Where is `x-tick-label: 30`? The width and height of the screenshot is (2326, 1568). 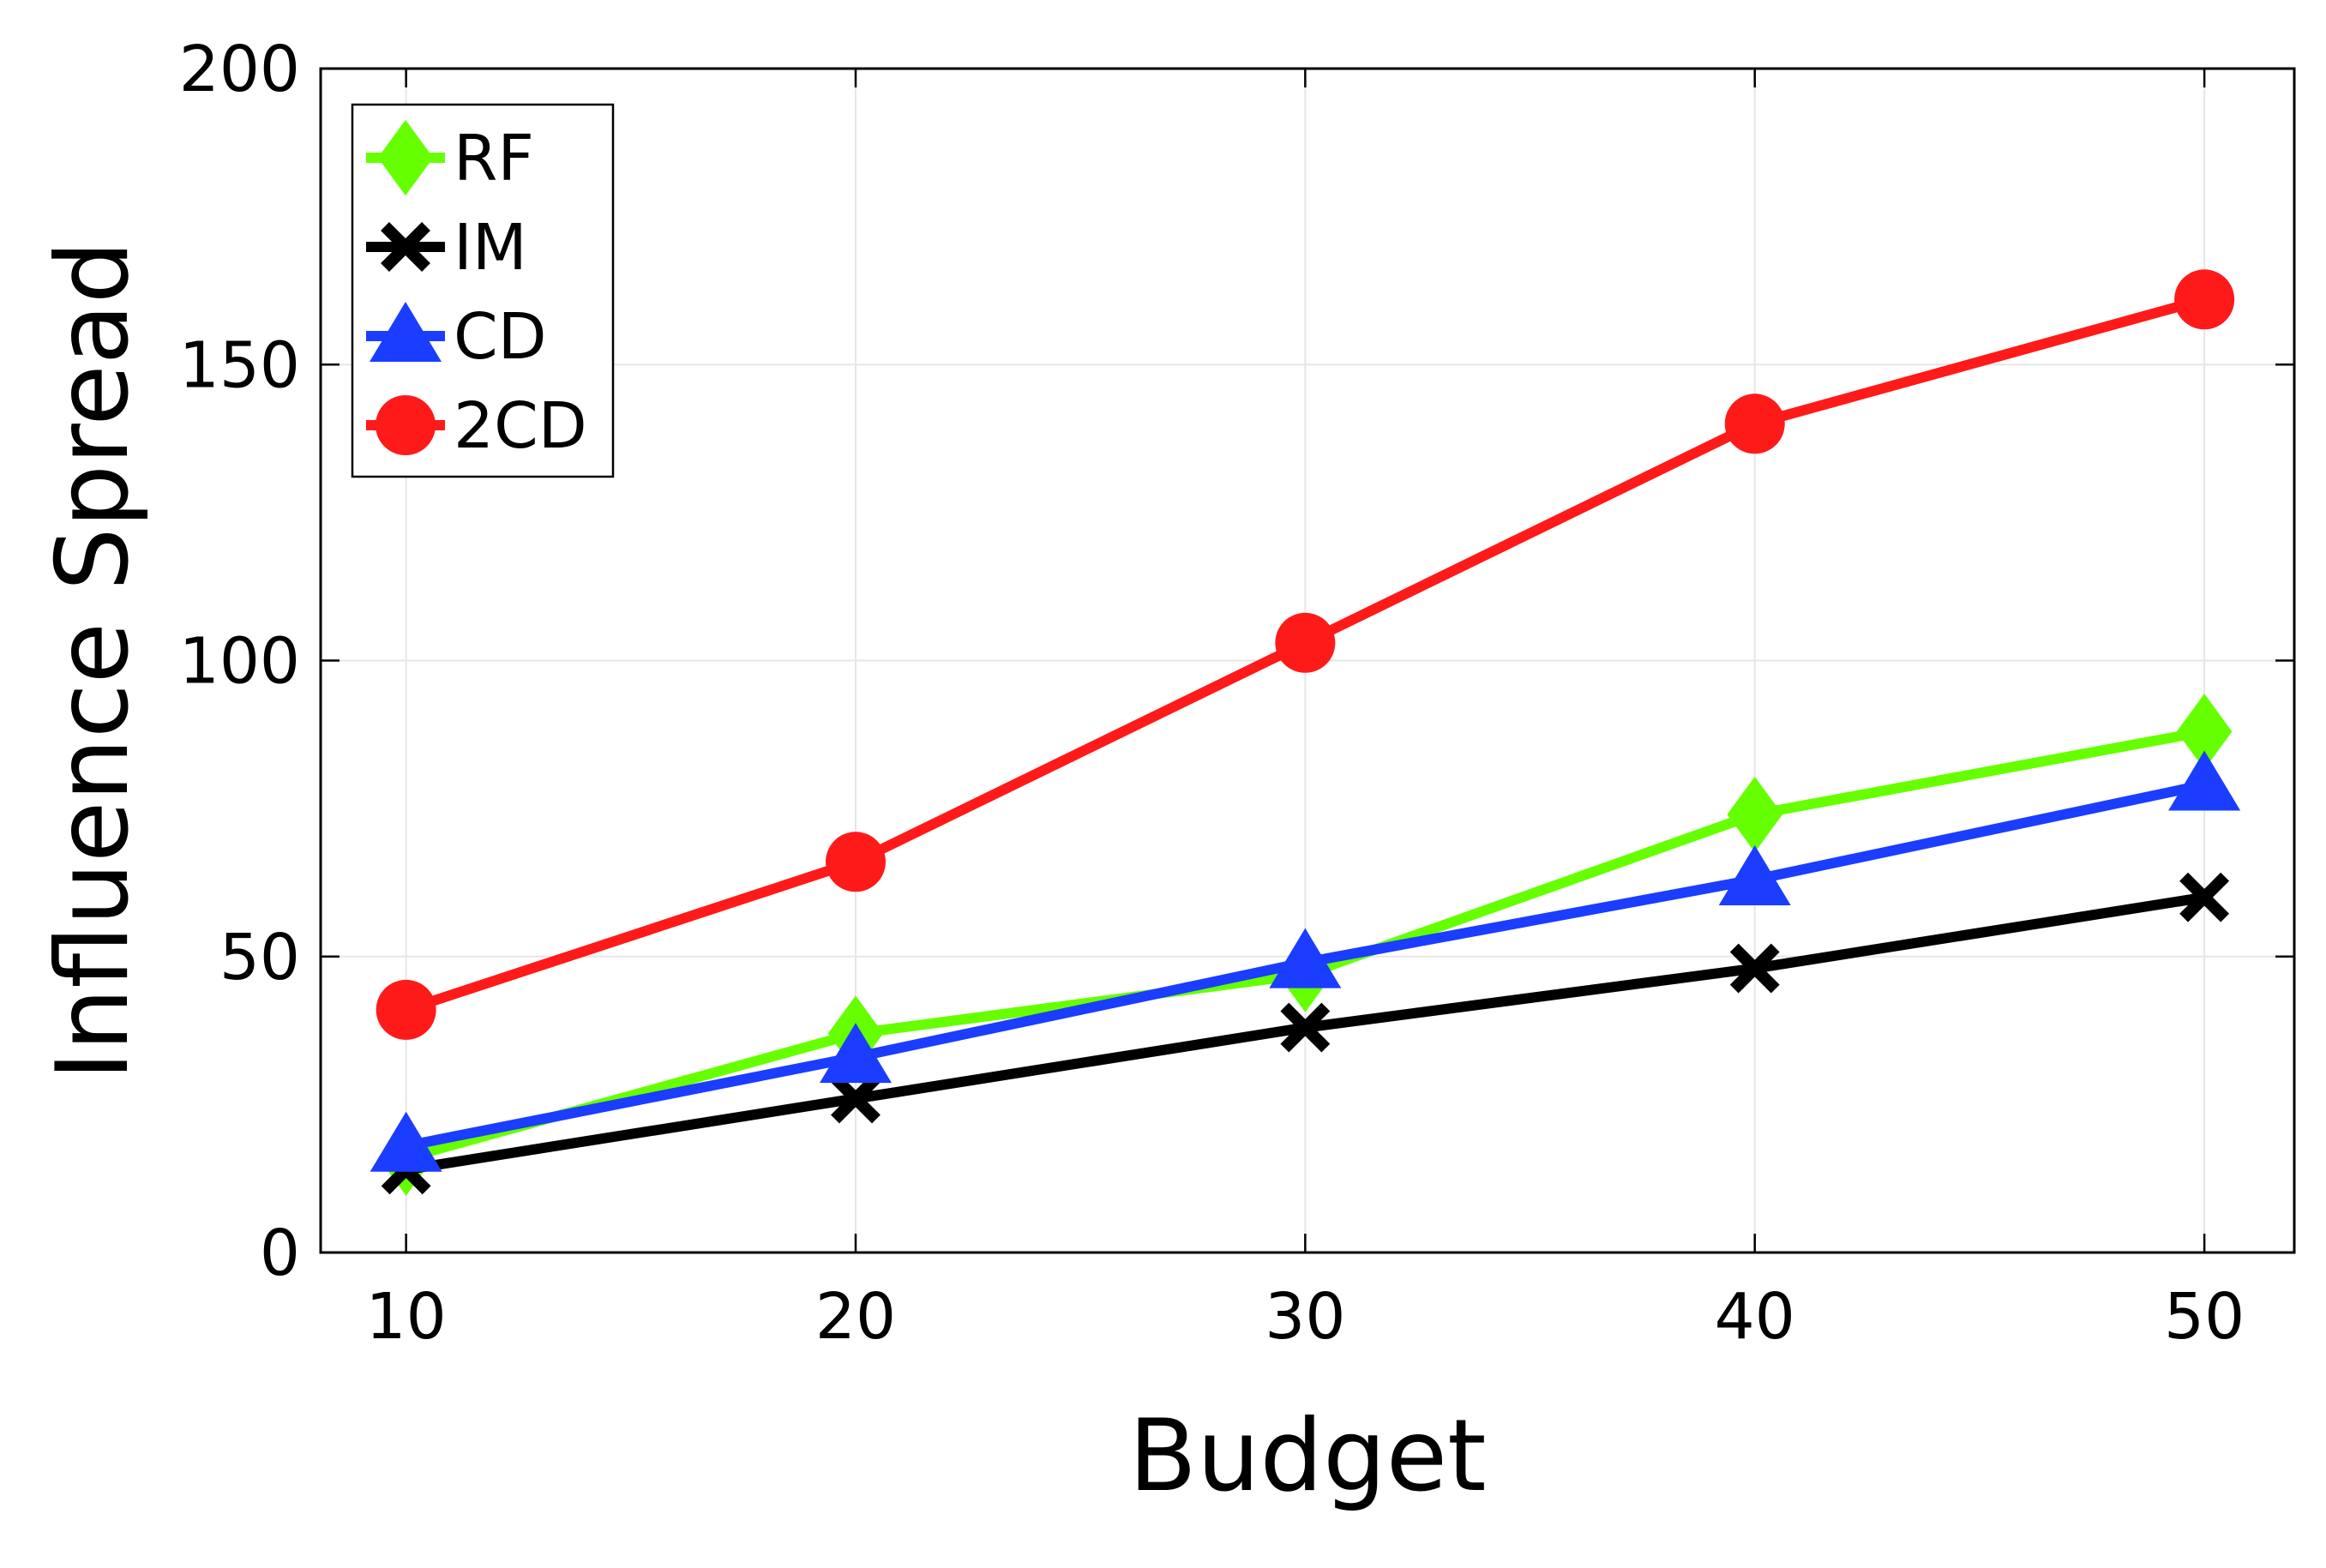
x-tick-label: 30 is located at coordinates (1305, 1317).